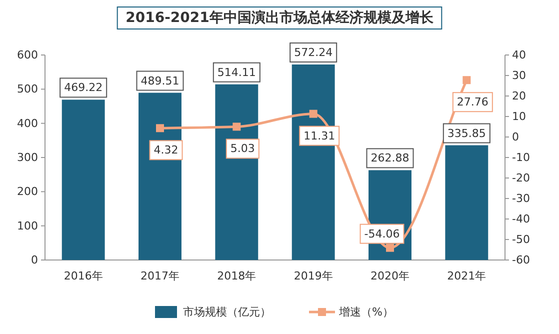 This screenshot has width=559, height=334. What do you see at coordinates (83, 276) in the screenshot?
I see `x-tick-label: 2016年` at bounding box center [83, 276].